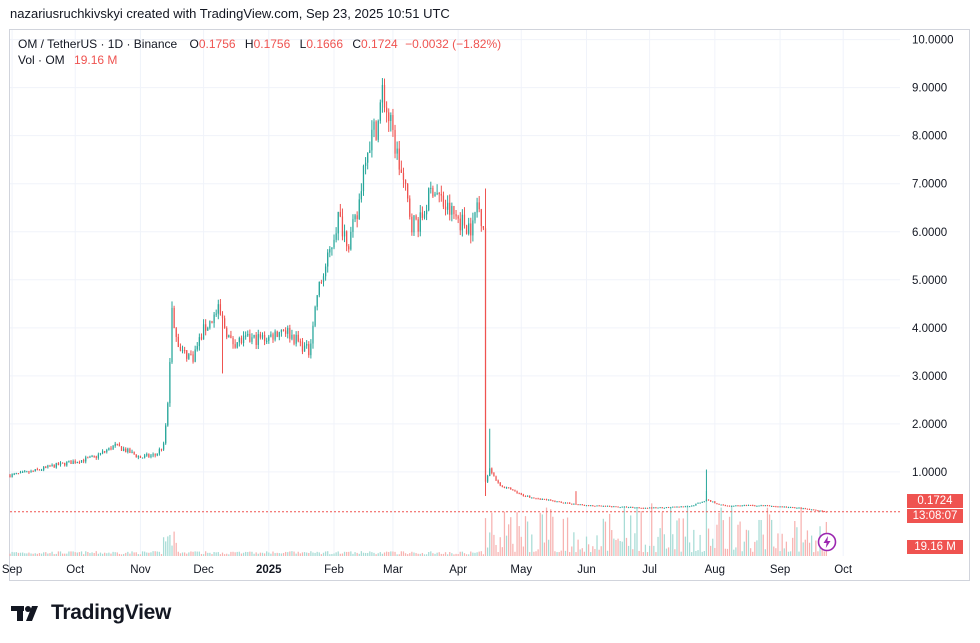 This screenshot has height=643, width=980. Describe the element at coordinates (521, 570) in the screenshot. I see `time-tick-label: May` at that location.